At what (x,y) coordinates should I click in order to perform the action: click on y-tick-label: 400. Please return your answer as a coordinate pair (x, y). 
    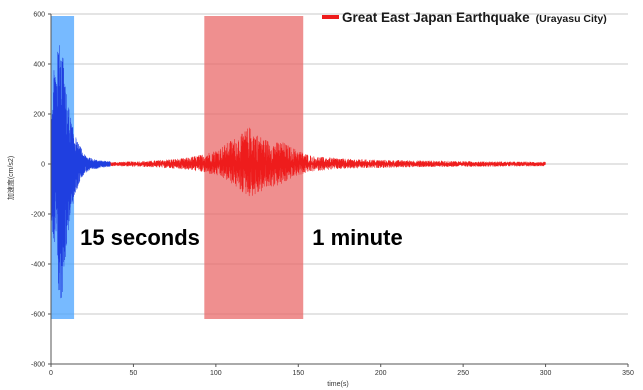
    Looking at the image, I should click on (39, 65).